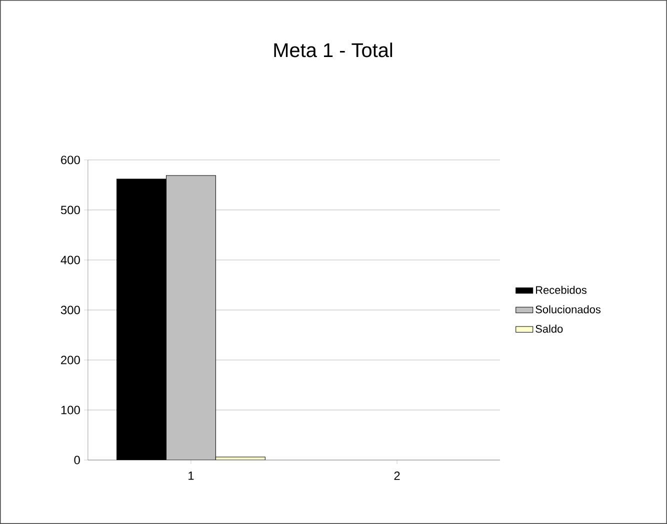 This screenshot has width=667, height=524. Describe the element at coordinates (70, 310) in the screenshot. I see `y-tick-label: 300` at that location.